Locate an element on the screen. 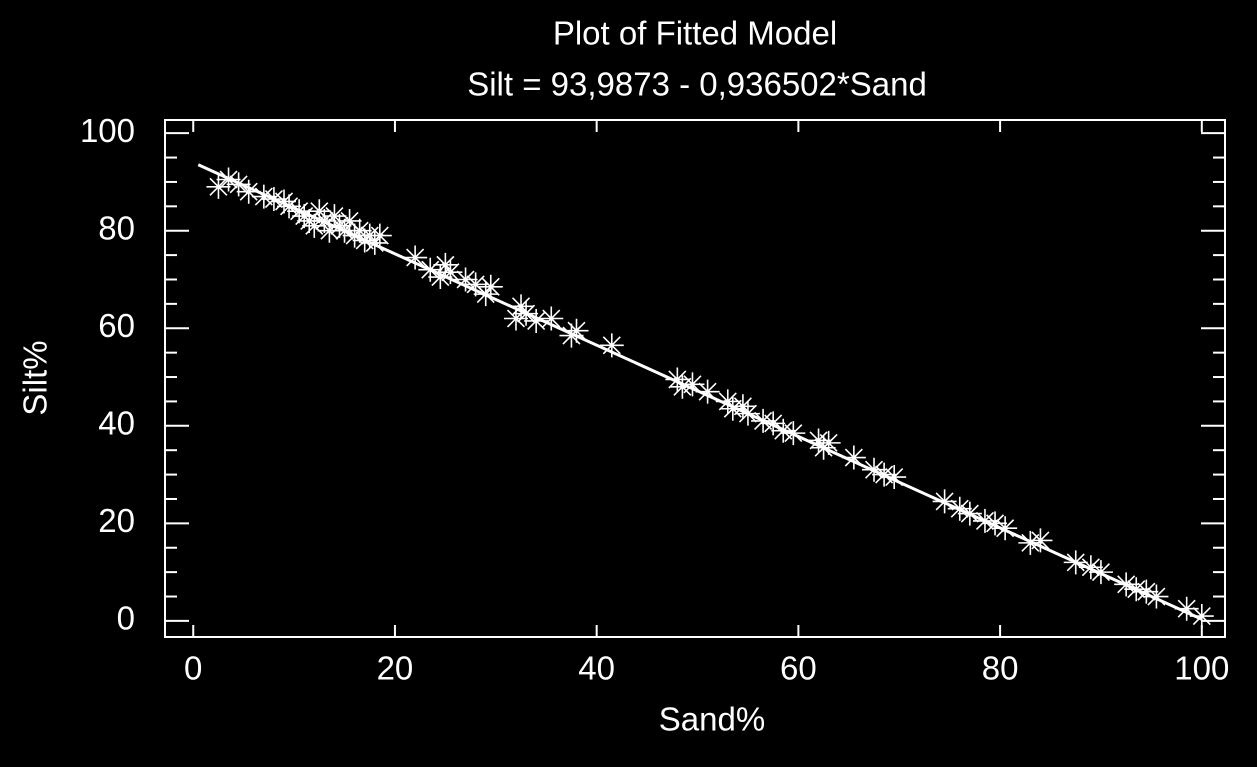  x-tick-label: 60 is located at coordinates (798, 668).